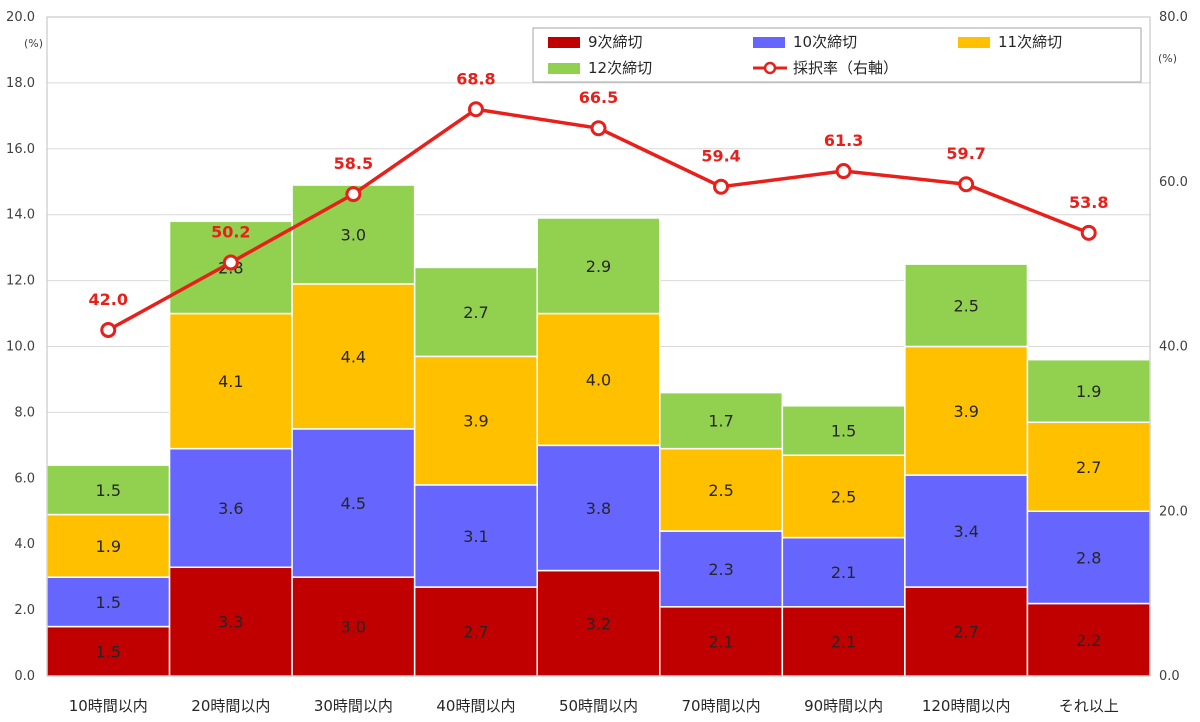 This screenshot has width=1200, height=722. What do you see at coordinates (1173, 17) in the screenshot?
I see `y-right-tick-label: 80.0` at bounding box center [1173, 17].